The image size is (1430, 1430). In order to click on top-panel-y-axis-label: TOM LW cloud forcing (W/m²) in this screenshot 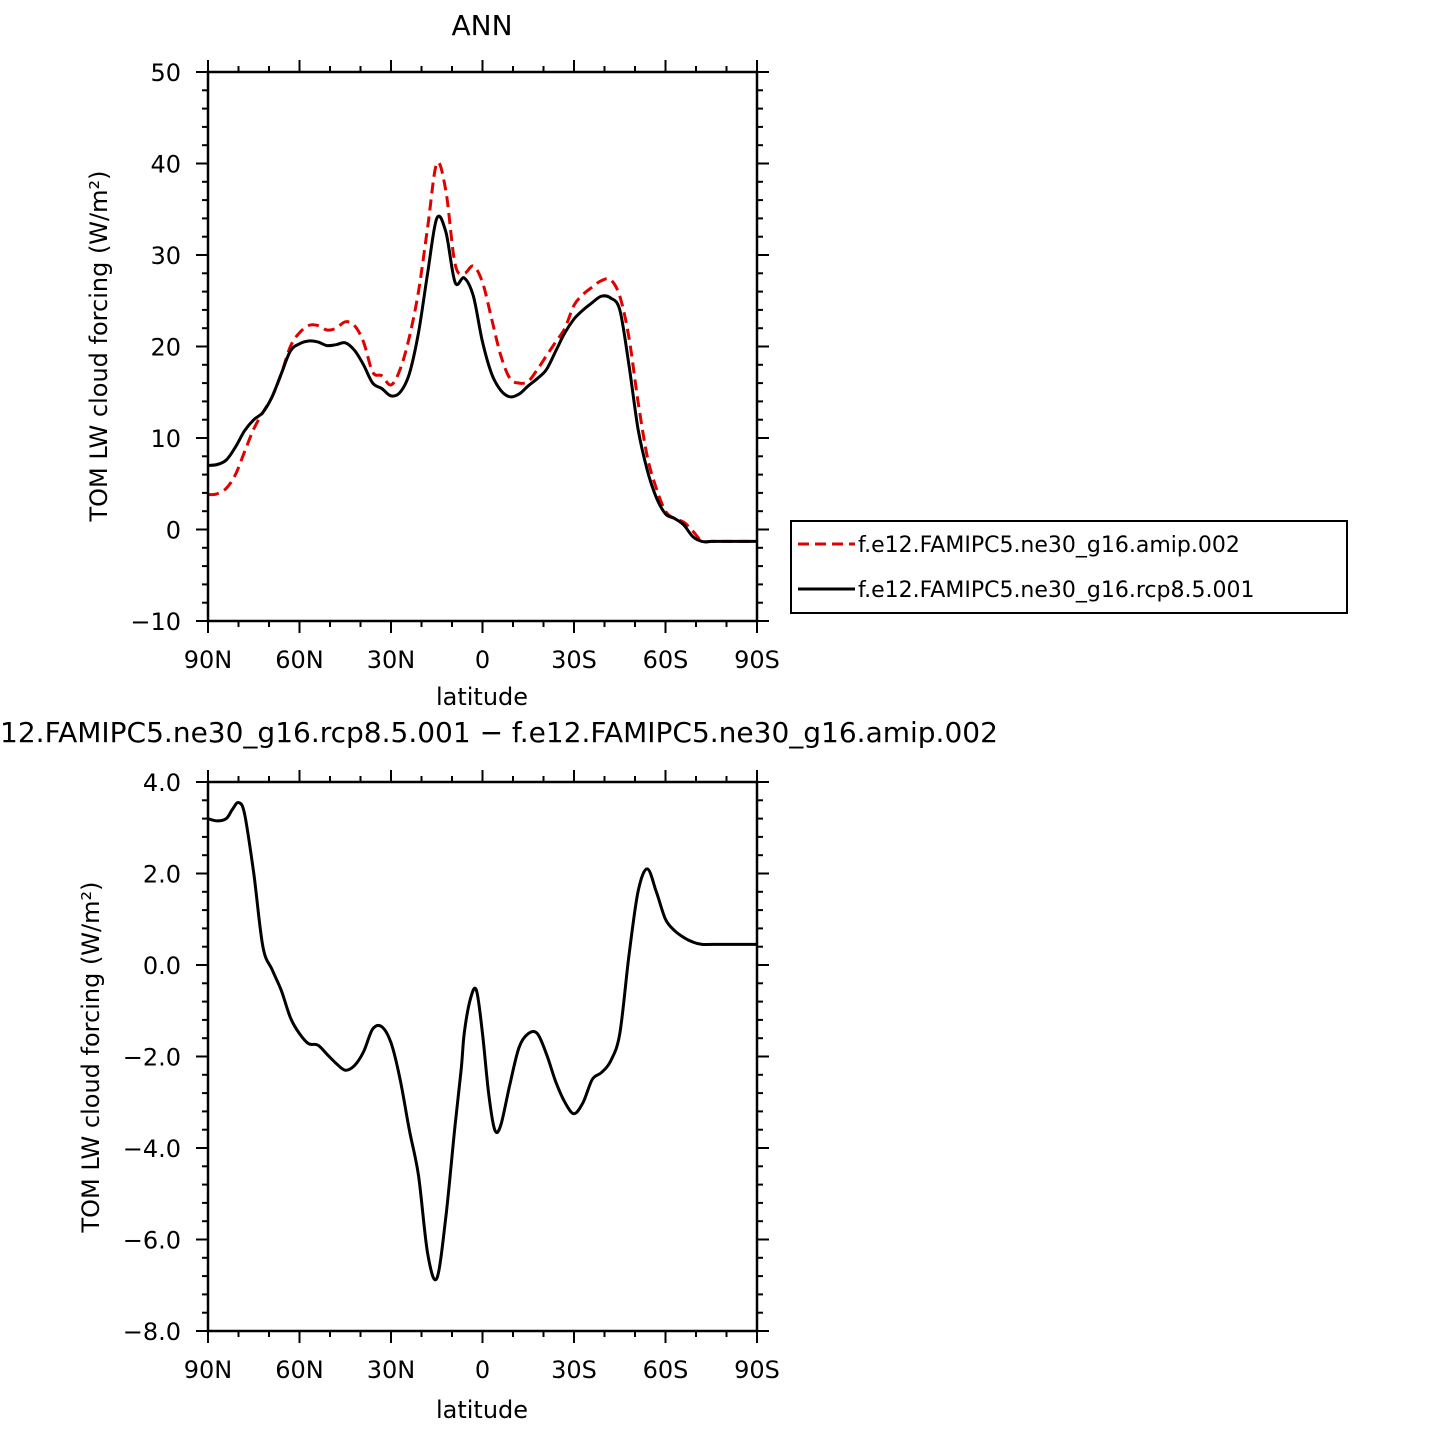, I will do `click(99, 347)`.